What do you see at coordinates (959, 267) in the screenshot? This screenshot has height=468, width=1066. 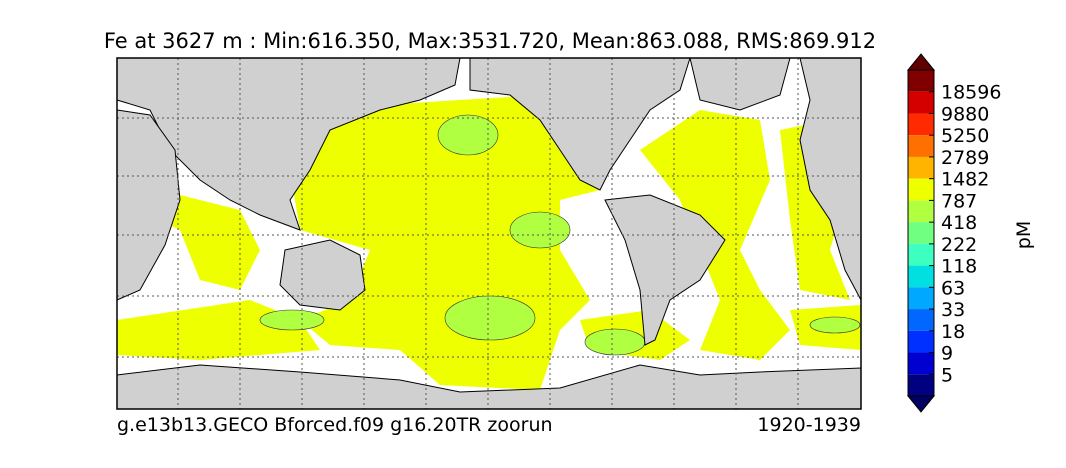 I see `colorbar-tick-label: 118` at bounding box center [959, 267].